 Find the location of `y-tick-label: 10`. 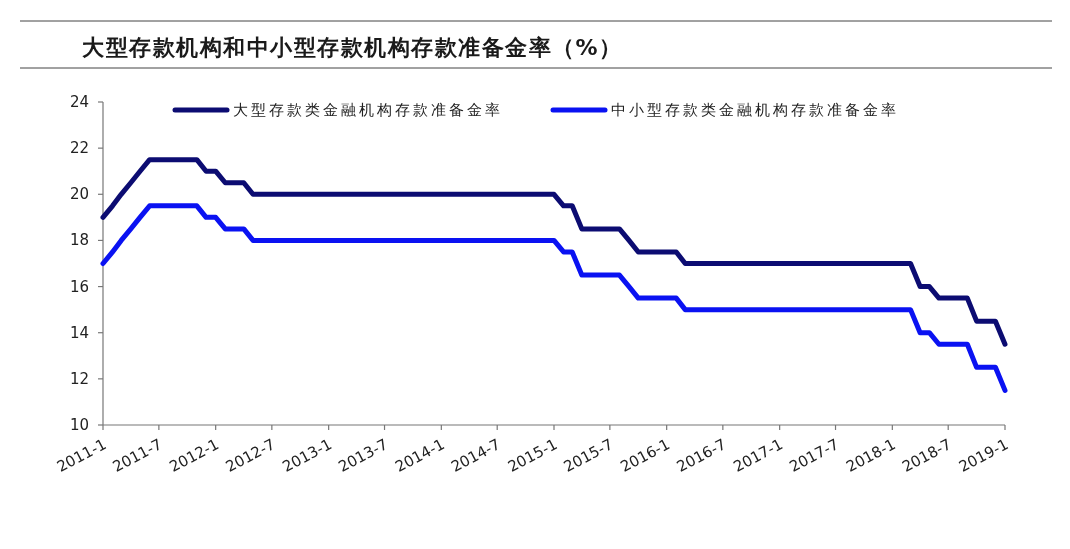

y-tick-label: 10 is located at coordinates (79, 425).